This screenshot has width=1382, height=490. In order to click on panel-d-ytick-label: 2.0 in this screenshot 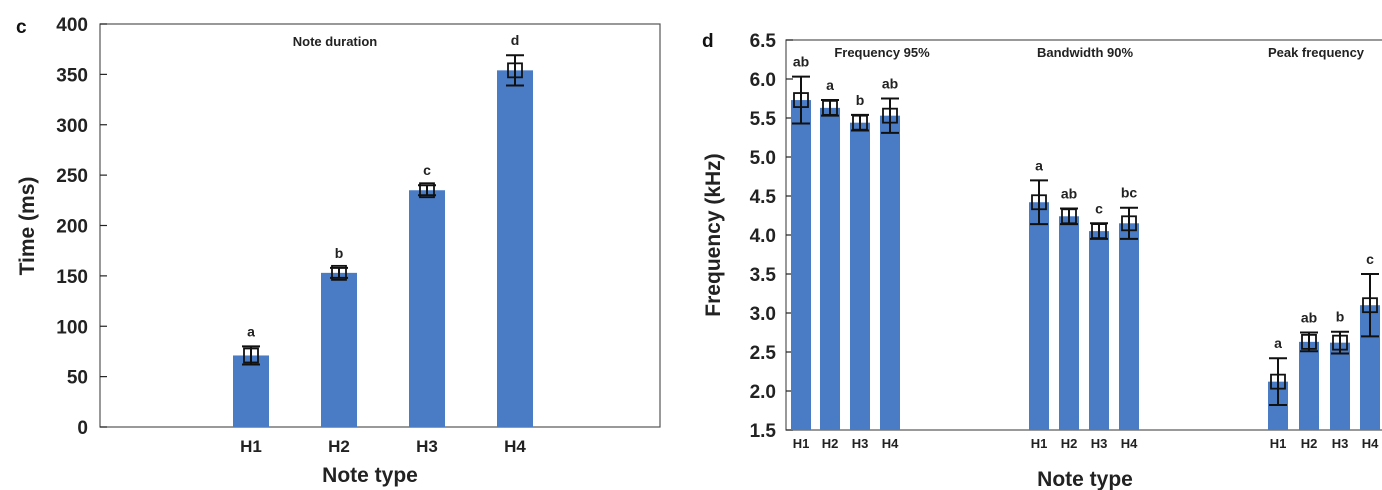, I will do `click(763, 392)`.